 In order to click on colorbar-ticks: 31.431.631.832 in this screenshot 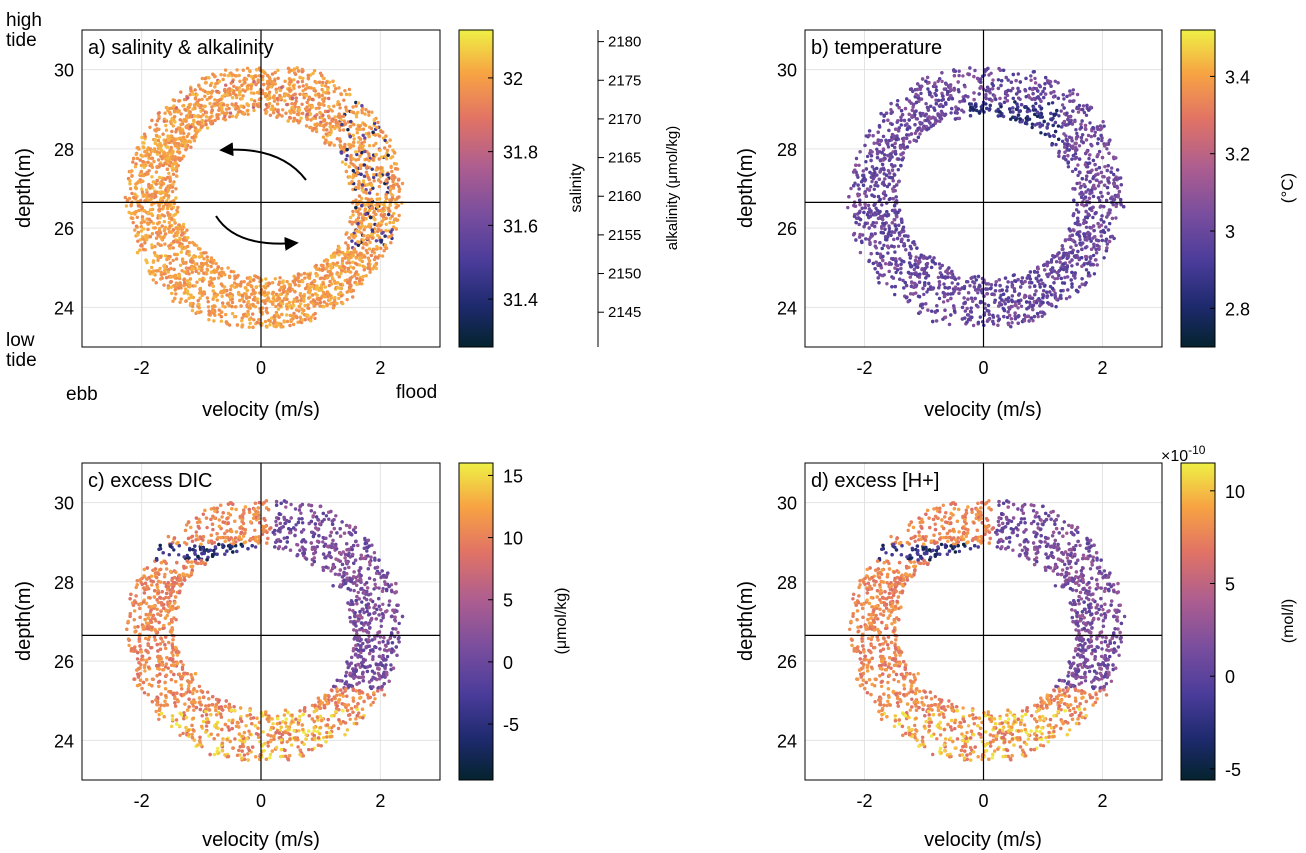, I will do `click(513, 189)`.